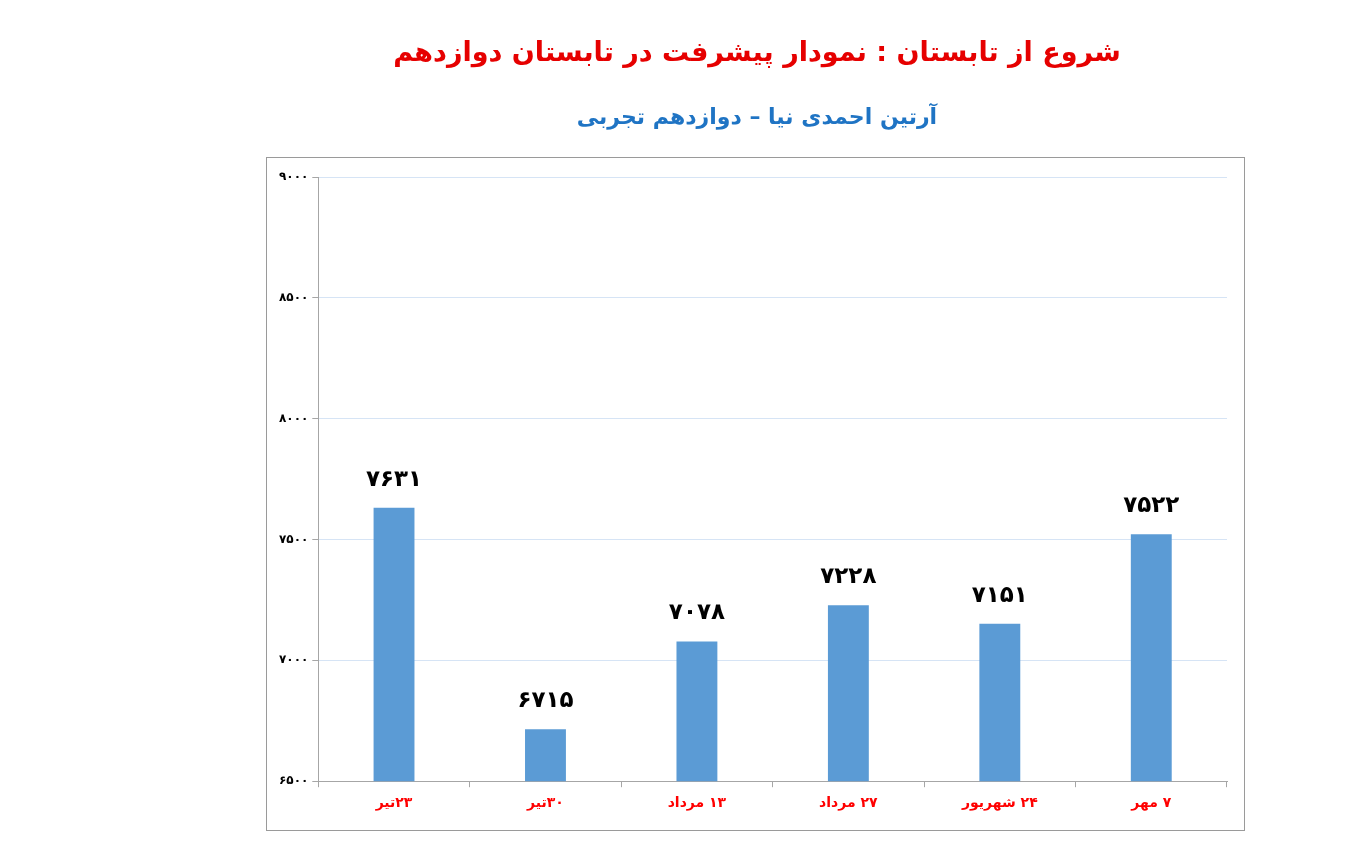 Image resolution: width=1352 pixels, height=861 pixels. I want to click on data-label: ۷۶۳۱, so click(394, 477).